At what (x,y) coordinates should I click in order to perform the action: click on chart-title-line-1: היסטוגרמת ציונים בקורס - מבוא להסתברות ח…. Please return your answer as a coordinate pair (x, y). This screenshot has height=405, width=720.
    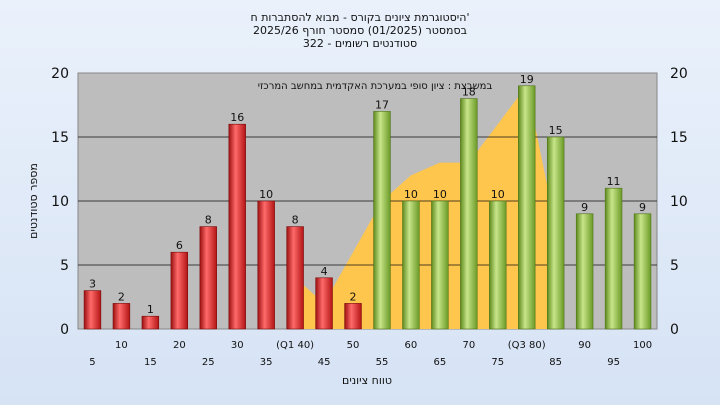
    Looking at the image, I should click on (360, 17).